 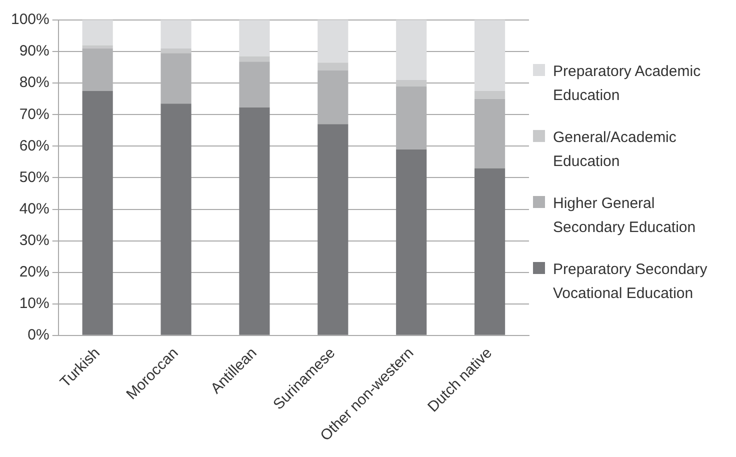 I want to click on y-tick-label: 20%, so click(x=34, y=271).